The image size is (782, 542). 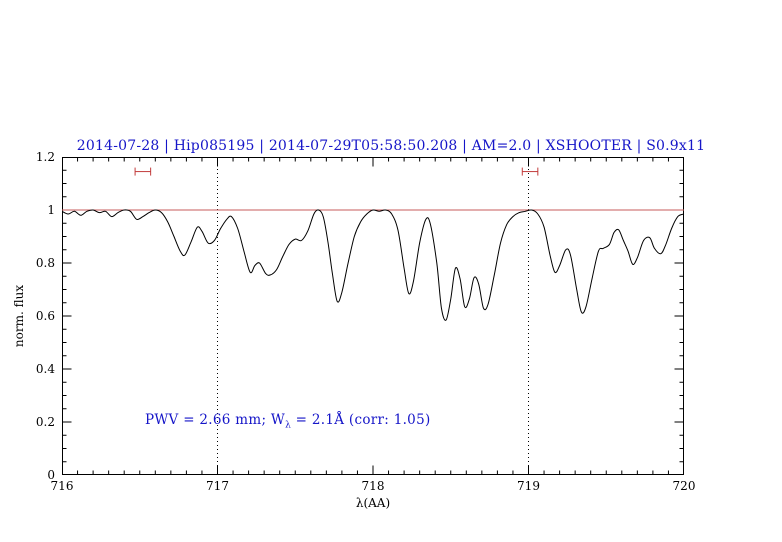 What do you see at coordinates (45, 263) in the screenshot?
I see `y-tick-label: 0.8` at bounding box center [45, 263].